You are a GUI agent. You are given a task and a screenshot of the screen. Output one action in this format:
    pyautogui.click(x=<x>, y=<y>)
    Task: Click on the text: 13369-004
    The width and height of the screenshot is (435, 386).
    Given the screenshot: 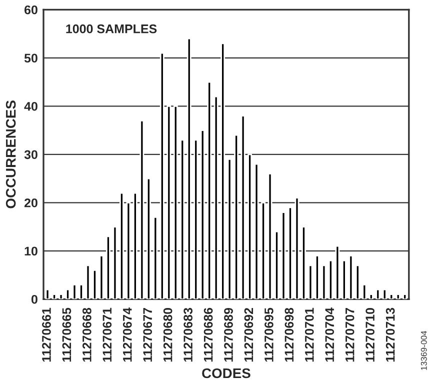 What is the action you would take?
    pyautogui.click(x=423, y=350)
    